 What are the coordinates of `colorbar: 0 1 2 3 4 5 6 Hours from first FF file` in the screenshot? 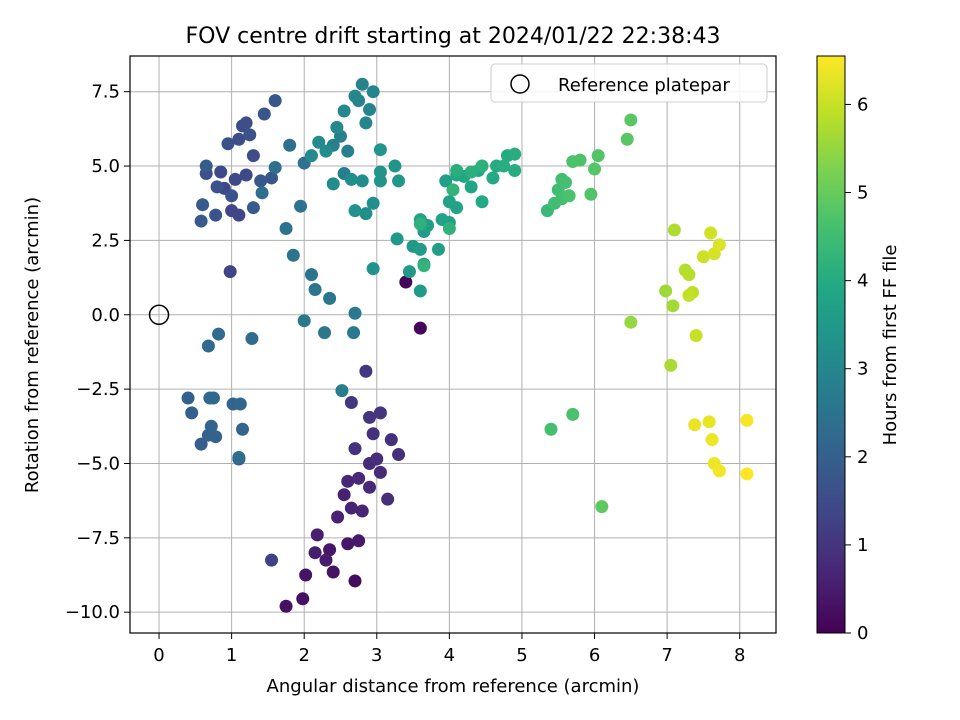 It's located at (858, 349).